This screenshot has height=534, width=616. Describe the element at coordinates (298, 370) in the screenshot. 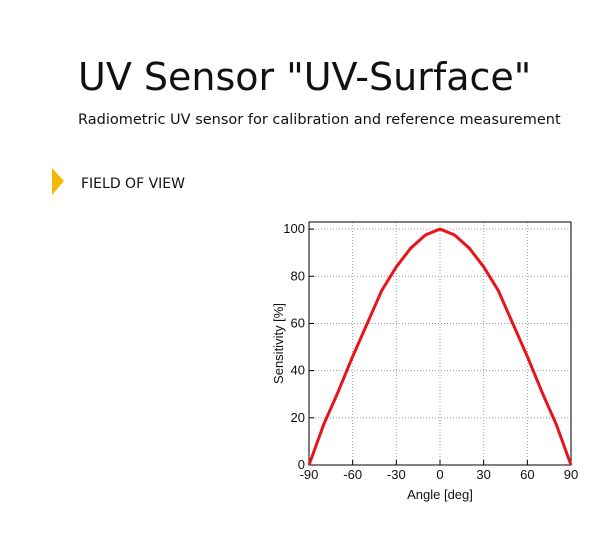

I see `y-tick-label: 40` at that location.